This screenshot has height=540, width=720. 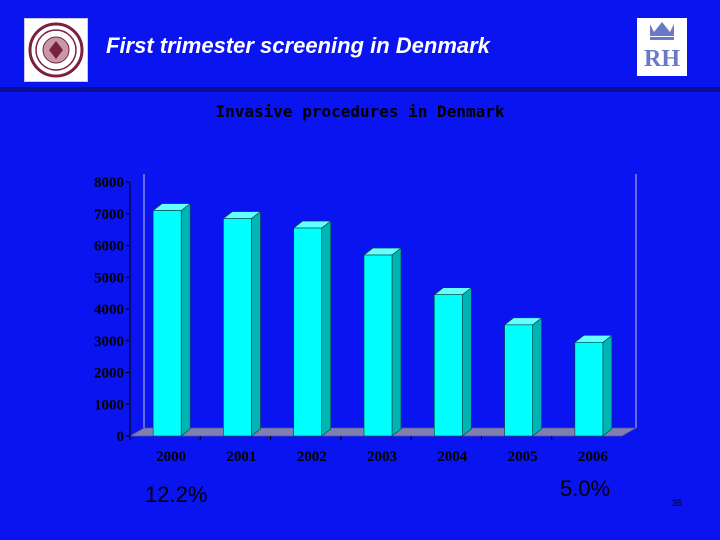 What do you see at coordinates (171, 457) in the screenshot?
I see `x-tick-label: 2000` at bounding box center [171, 457].